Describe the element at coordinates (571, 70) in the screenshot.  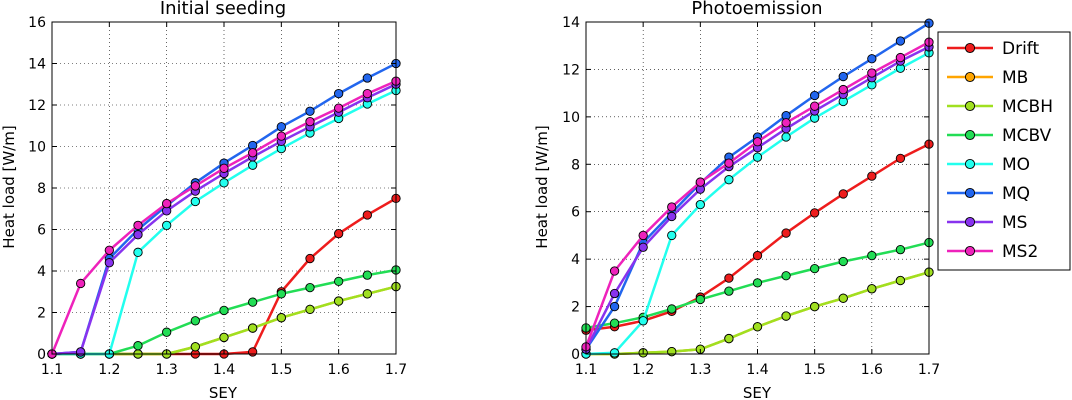
I see `y-tick-label: 12` at that location.